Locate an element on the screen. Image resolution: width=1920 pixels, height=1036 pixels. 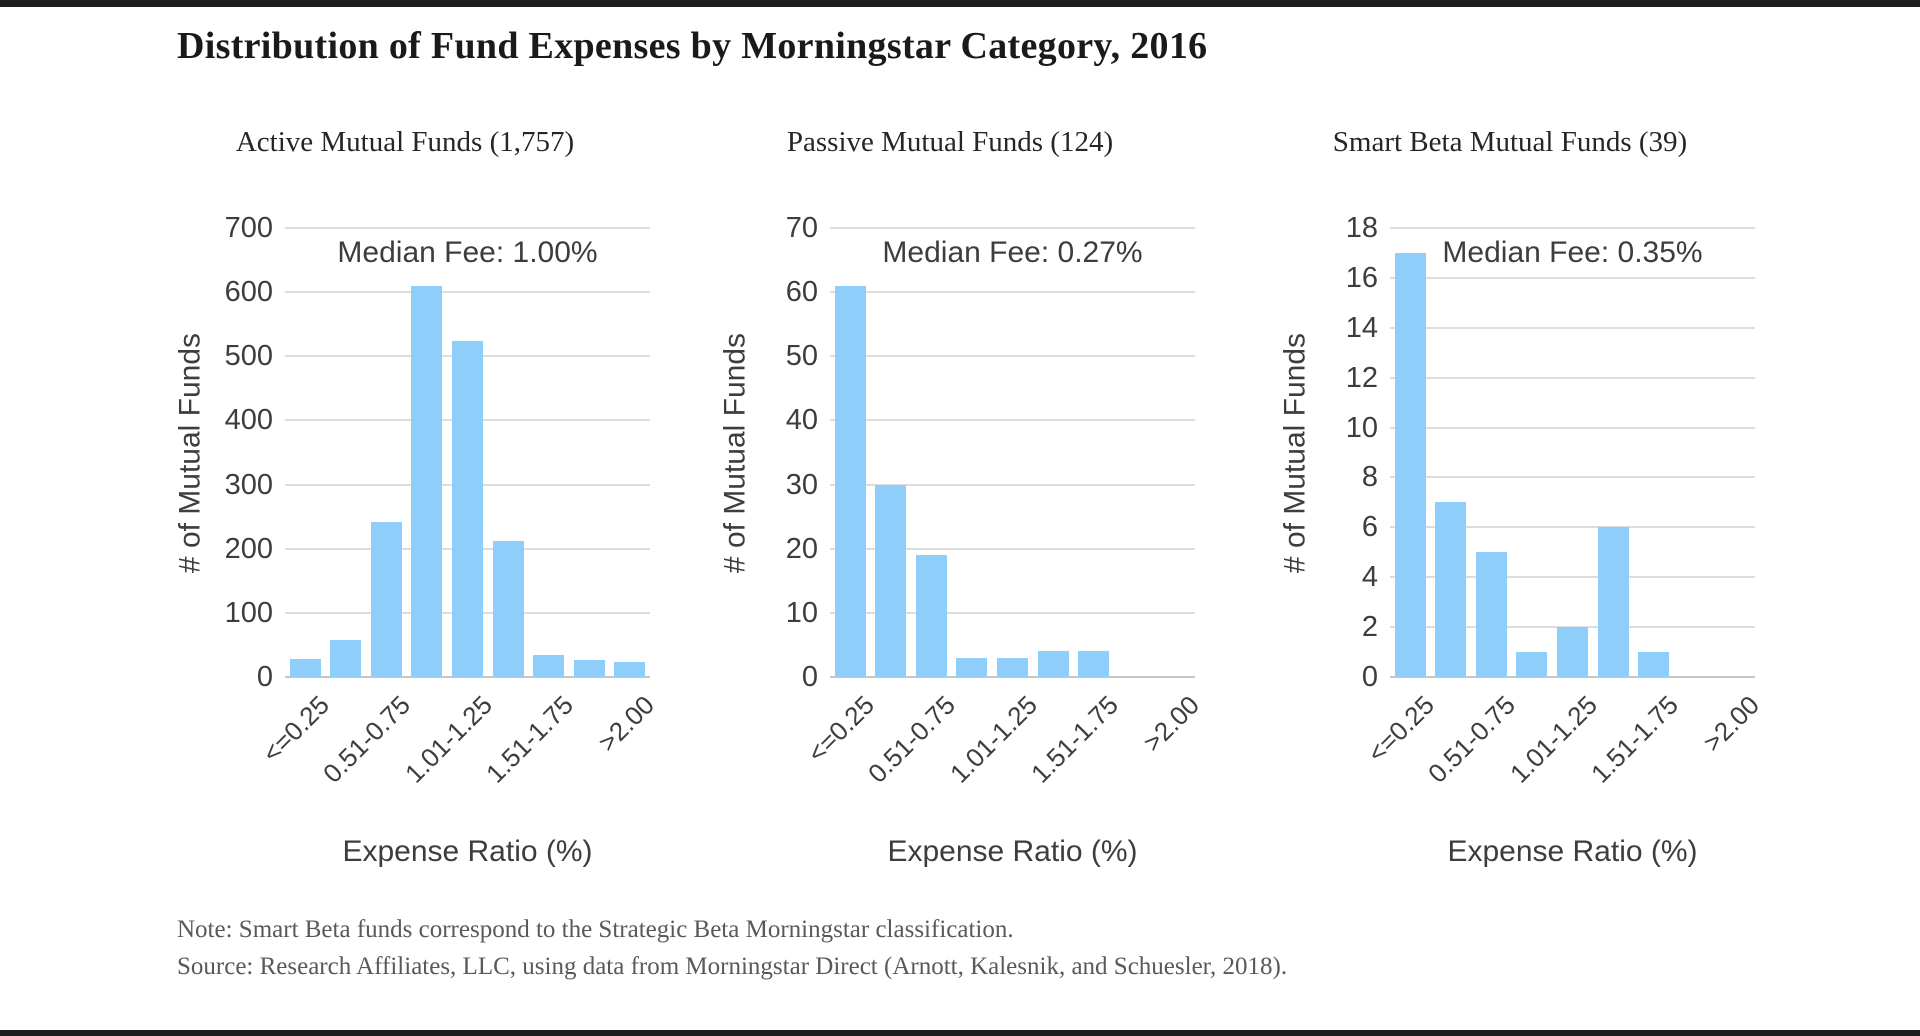
y-tick-label: 12 is located at coordinates (1361, 377).